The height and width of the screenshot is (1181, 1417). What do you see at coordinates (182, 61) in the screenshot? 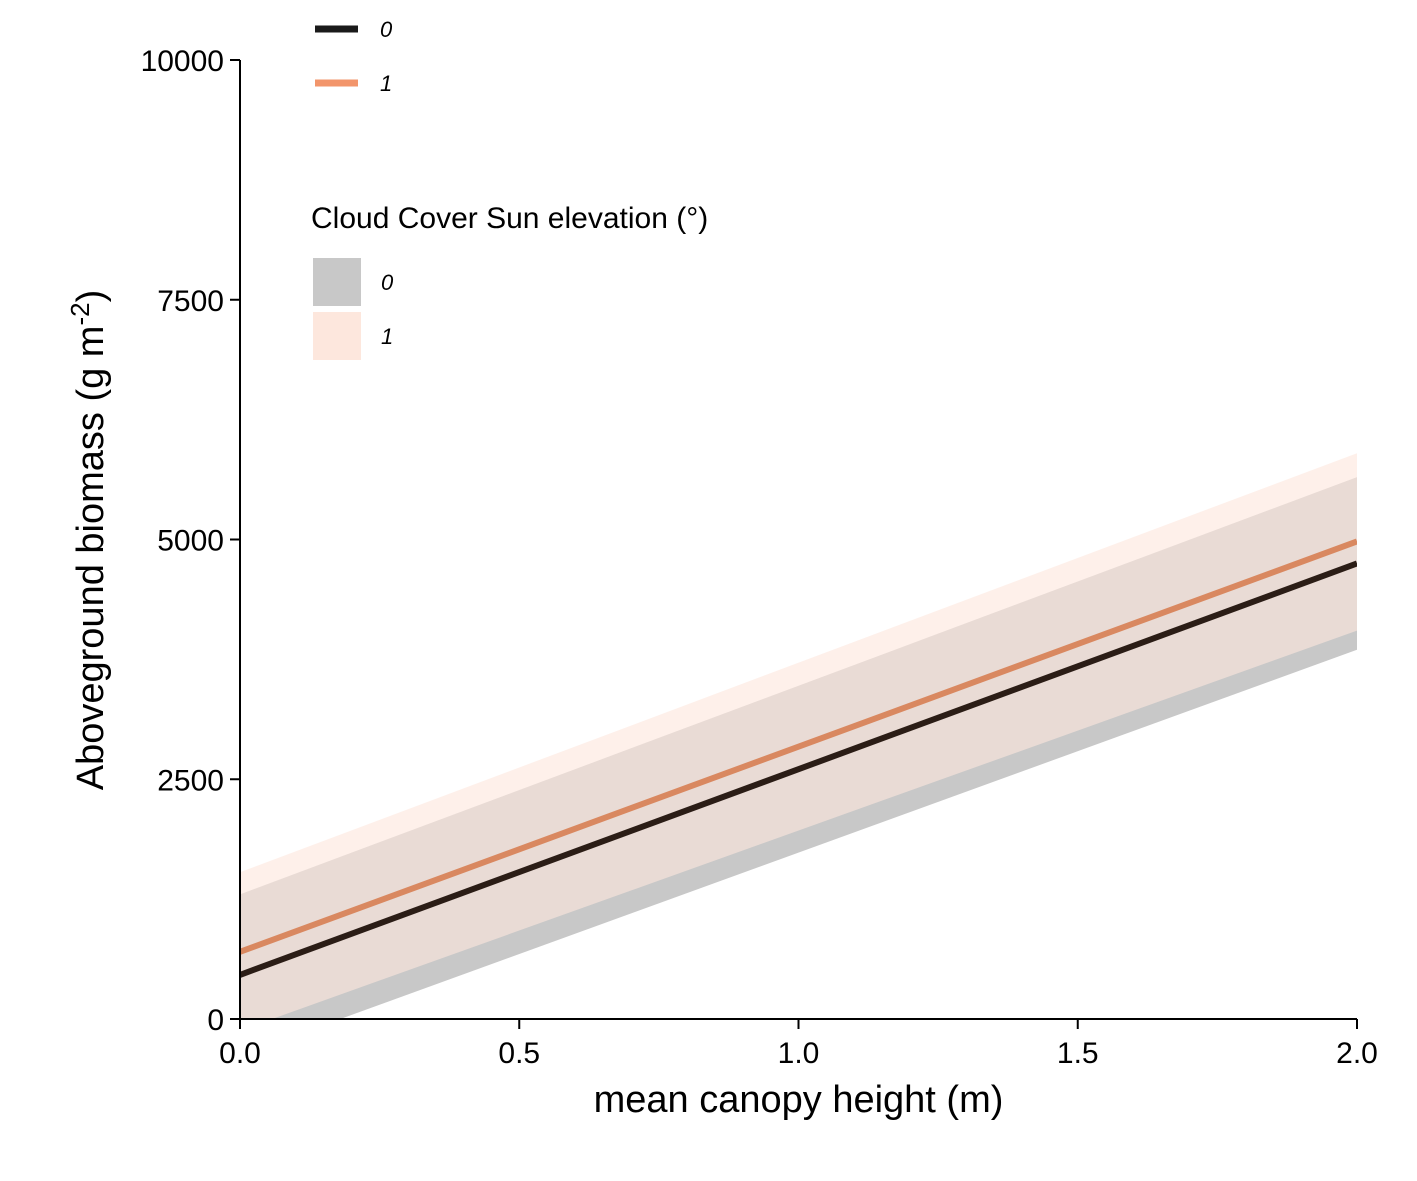
I see `y-tick-label: 10000` at bounding box center [182, 61].